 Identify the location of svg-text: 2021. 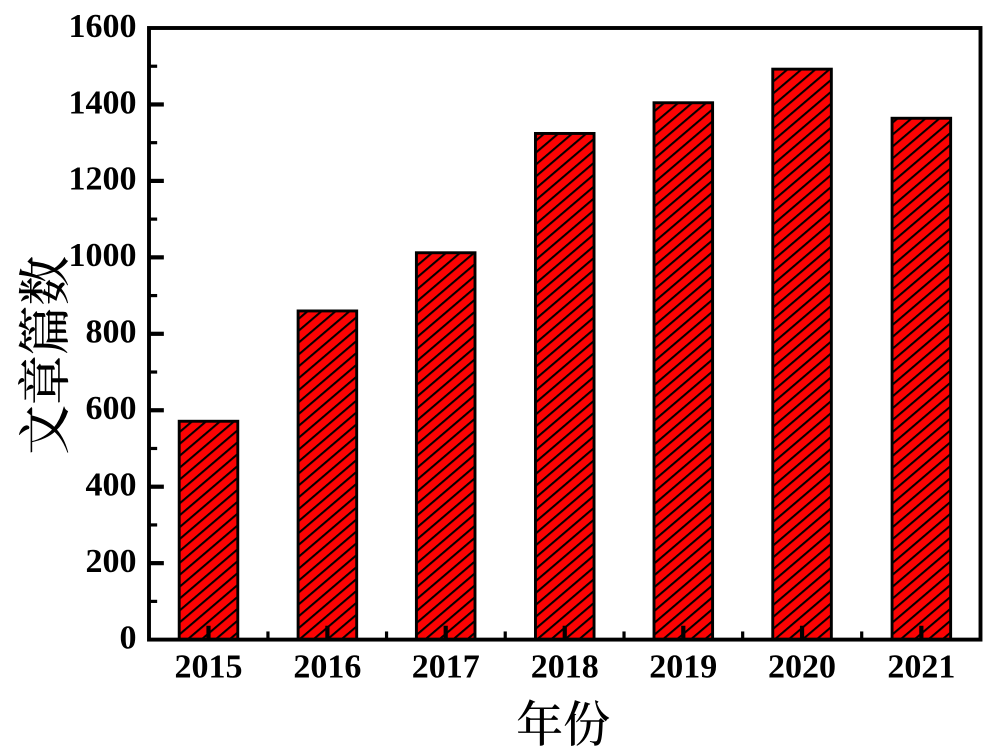
(921, 667).